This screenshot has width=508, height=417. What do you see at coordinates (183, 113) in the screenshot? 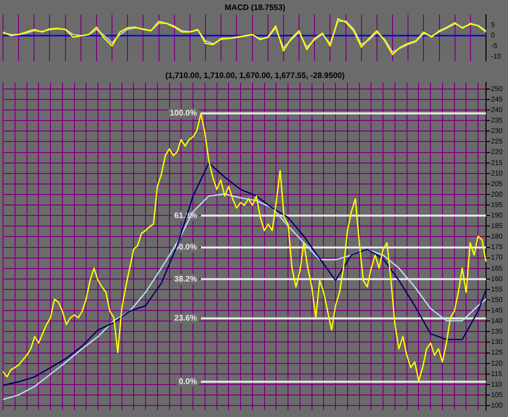
I see `annotation: 100.0%` at bounding box center [183, 113].